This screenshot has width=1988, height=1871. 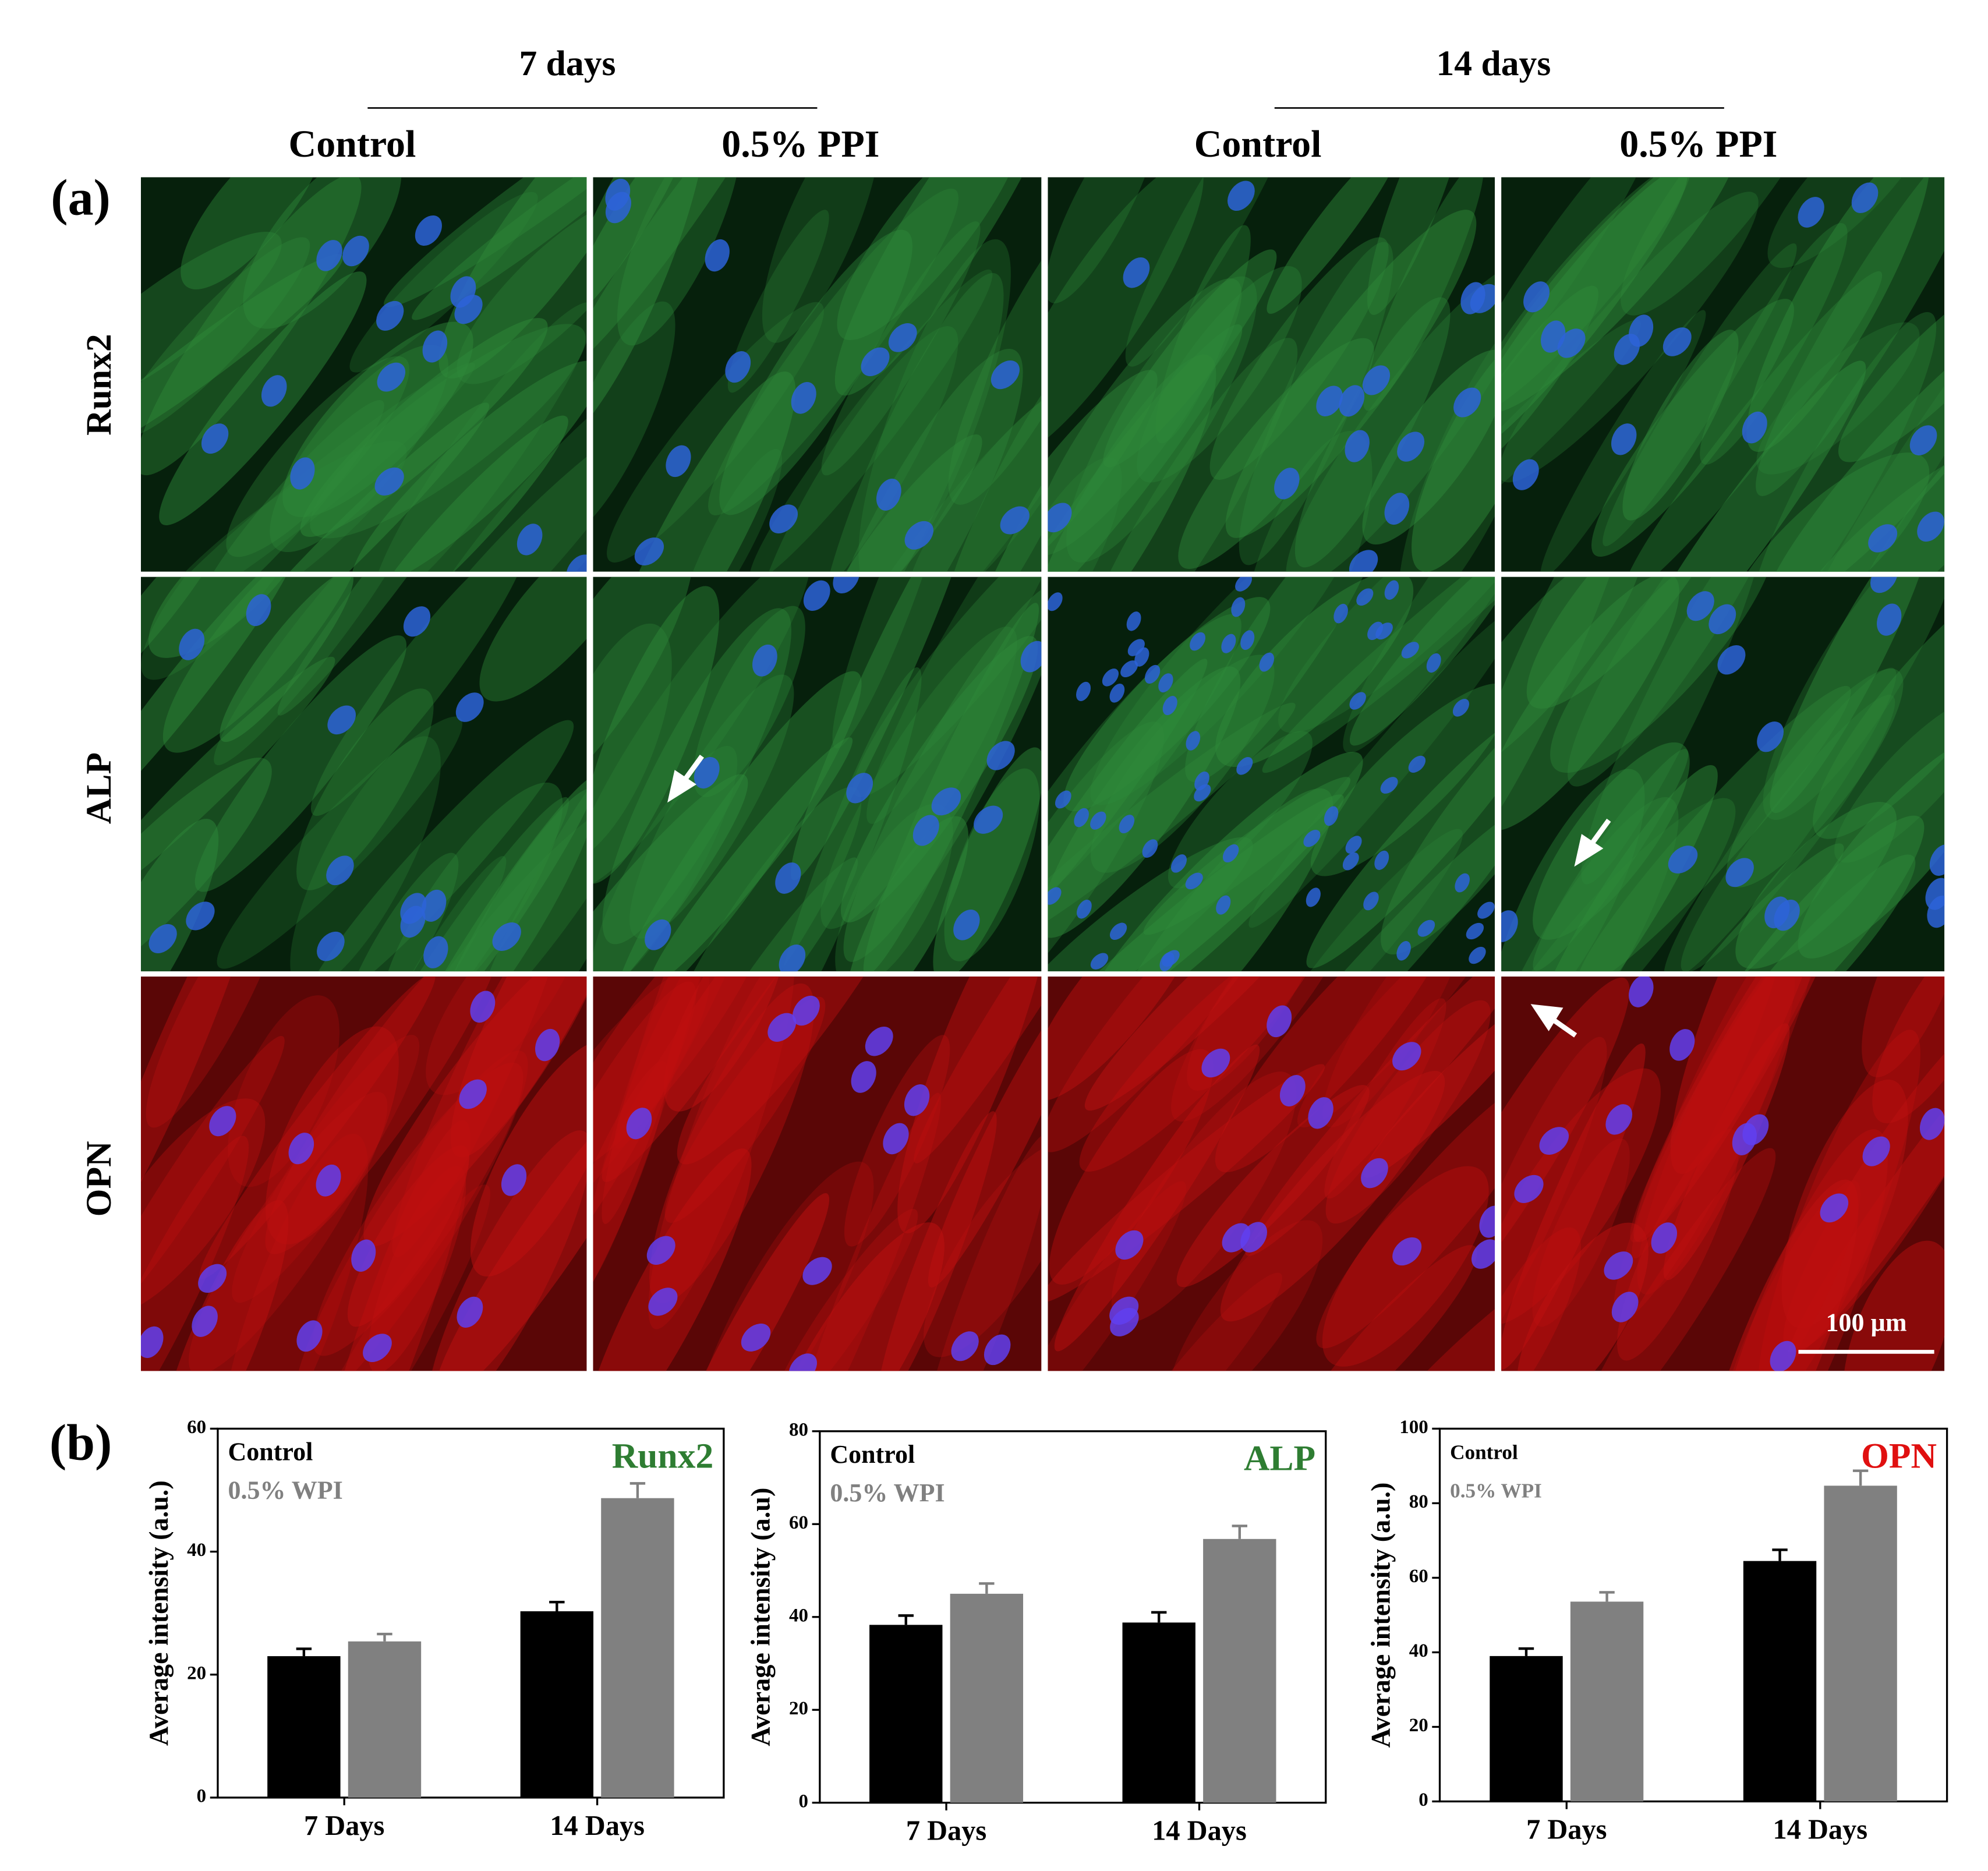 What do you see at coordinates (1240, 1670) in the screenshot?
I see `bar` at bounding box center [1240, 1670].